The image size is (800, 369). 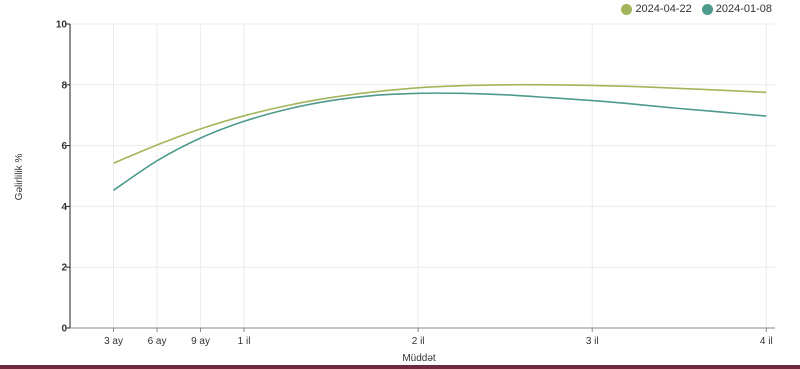 What do you see at coordinates (64, 329) in the screenshot?
I see `y-tick-label: 0` at bounding box center [64, 329].